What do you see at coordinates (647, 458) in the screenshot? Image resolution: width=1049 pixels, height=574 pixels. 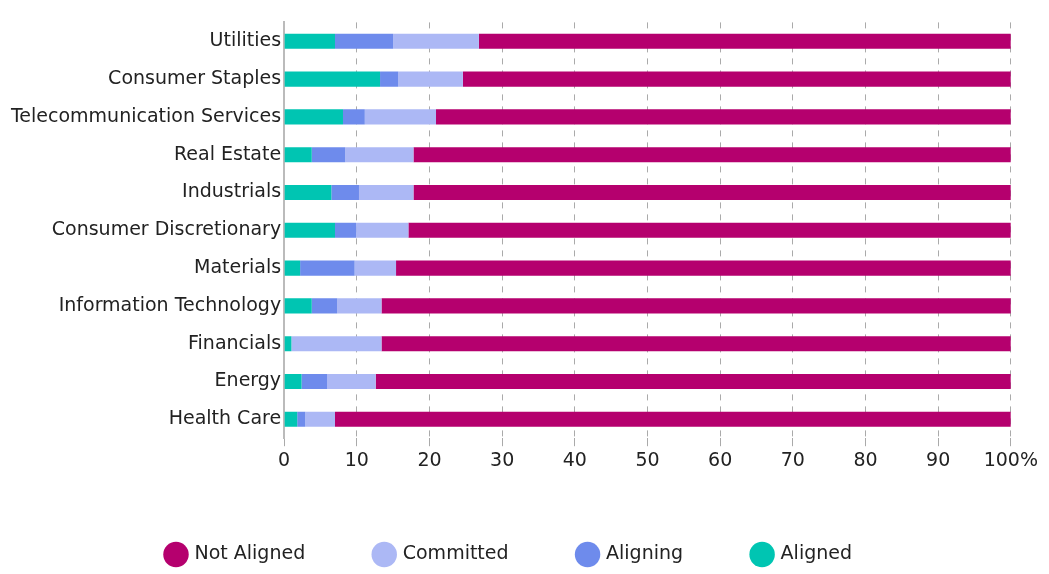 I see `x-tick-label: 50` at bounding box center [647, 458].